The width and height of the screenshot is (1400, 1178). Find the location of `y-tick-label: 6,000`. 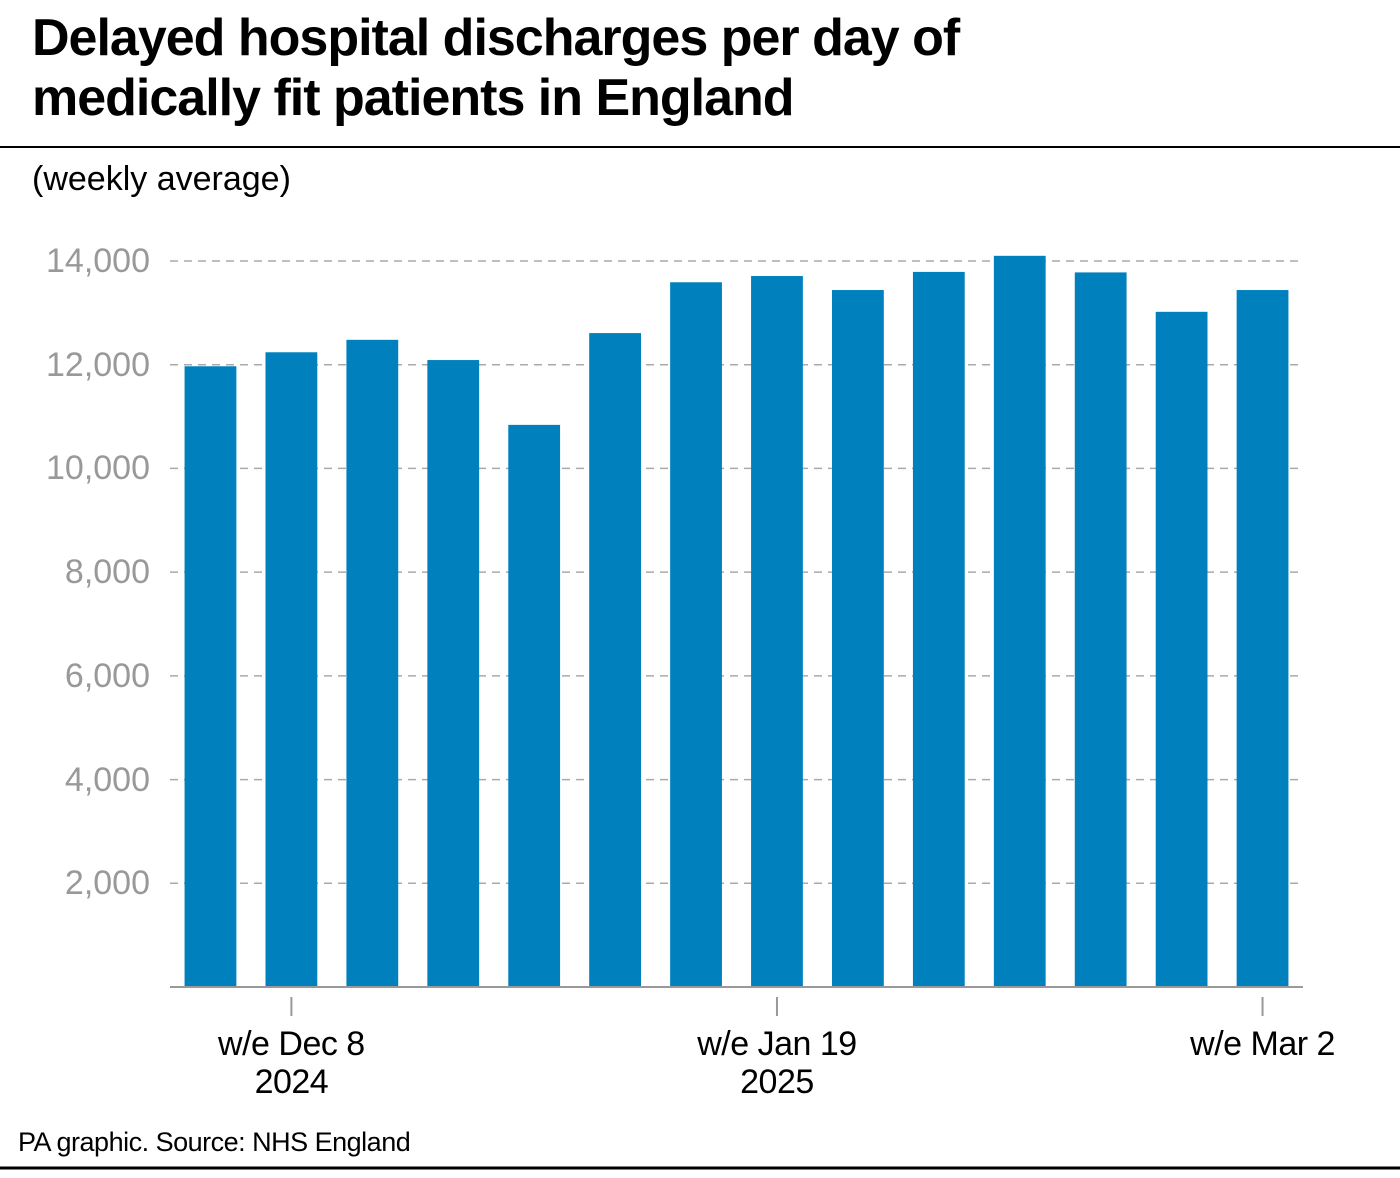

y-tick-label: 6,000 is located at coordinates (107, 675).